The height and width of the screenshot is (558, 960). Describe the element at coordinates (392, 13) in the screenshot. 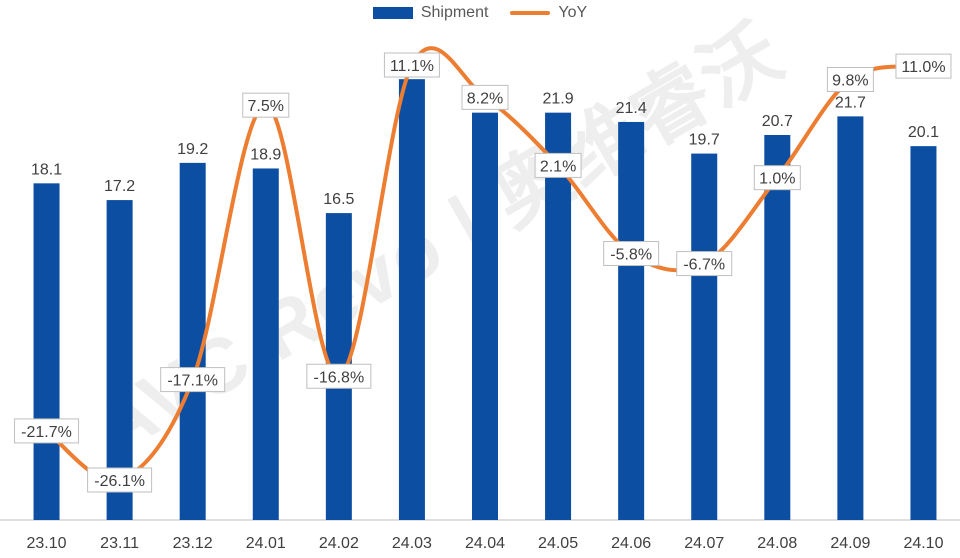

I see `legend-swatch-shipment` at that location.